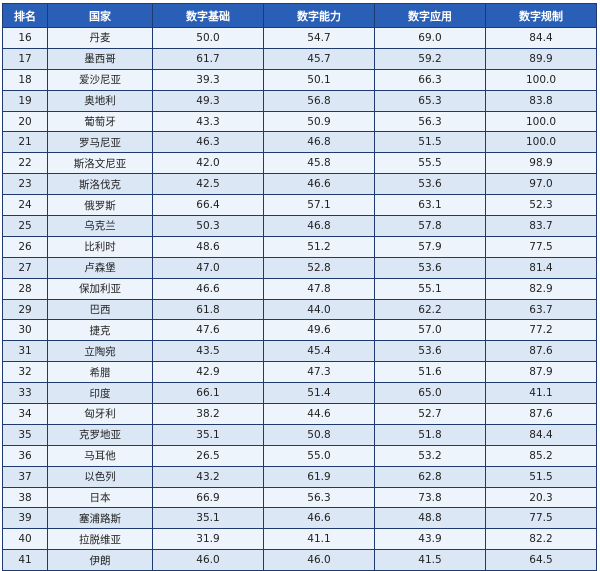 This screenshot has width=600, height=571. I want to click on foundation-cell: 35.1, so click(208, 518).